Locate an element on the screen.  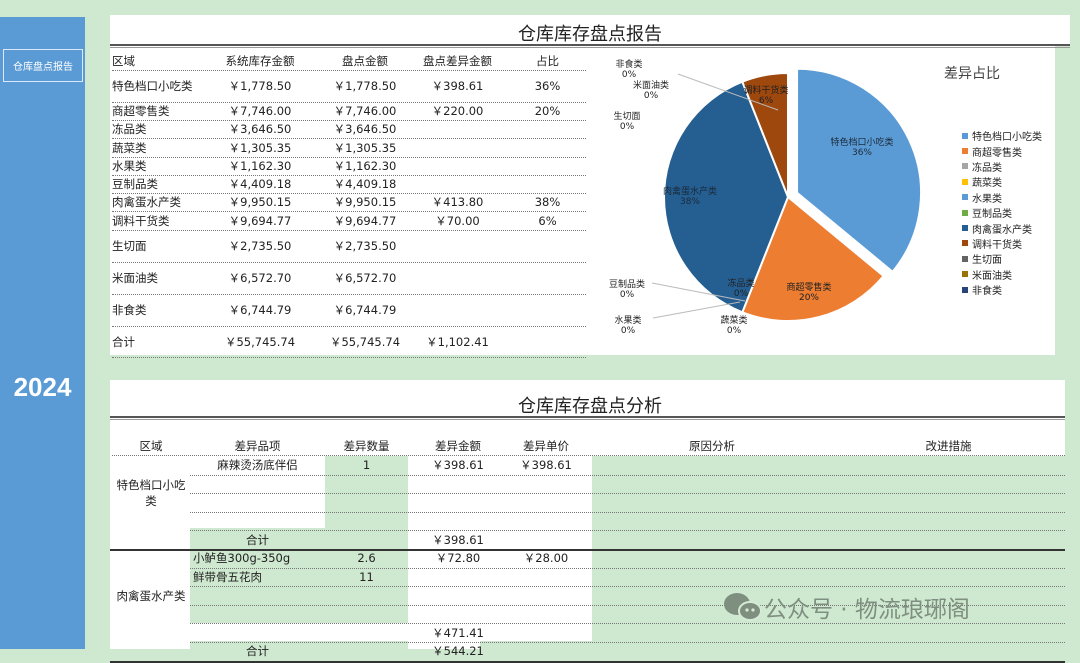
pie-slice is located at coordinates (726, 197).